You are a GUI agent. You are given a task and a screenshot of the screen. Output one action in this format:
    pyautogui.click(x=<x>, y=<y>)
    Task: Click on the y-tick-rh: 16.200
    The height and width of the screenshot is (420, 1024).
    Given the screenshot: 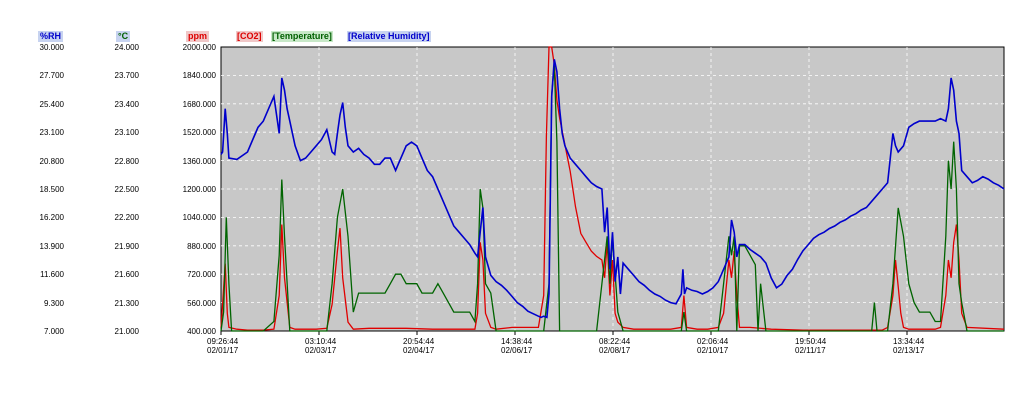 What is the action you would take?
    pyautogui.click(x=51, y=218)
    